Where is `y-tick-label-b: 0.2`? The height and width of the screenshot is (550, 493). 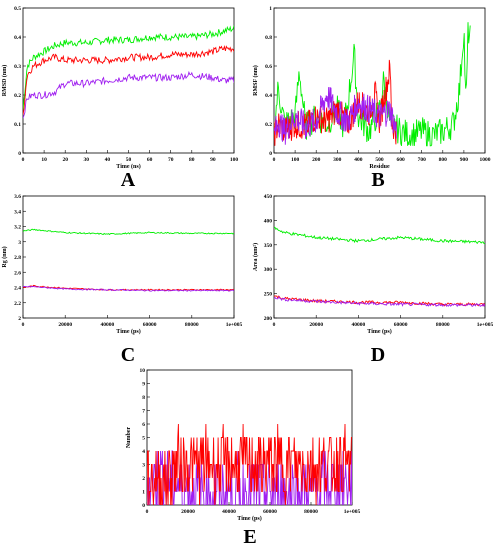 y-tick-label-b: 0.2 is located at coordinates (268, 125).